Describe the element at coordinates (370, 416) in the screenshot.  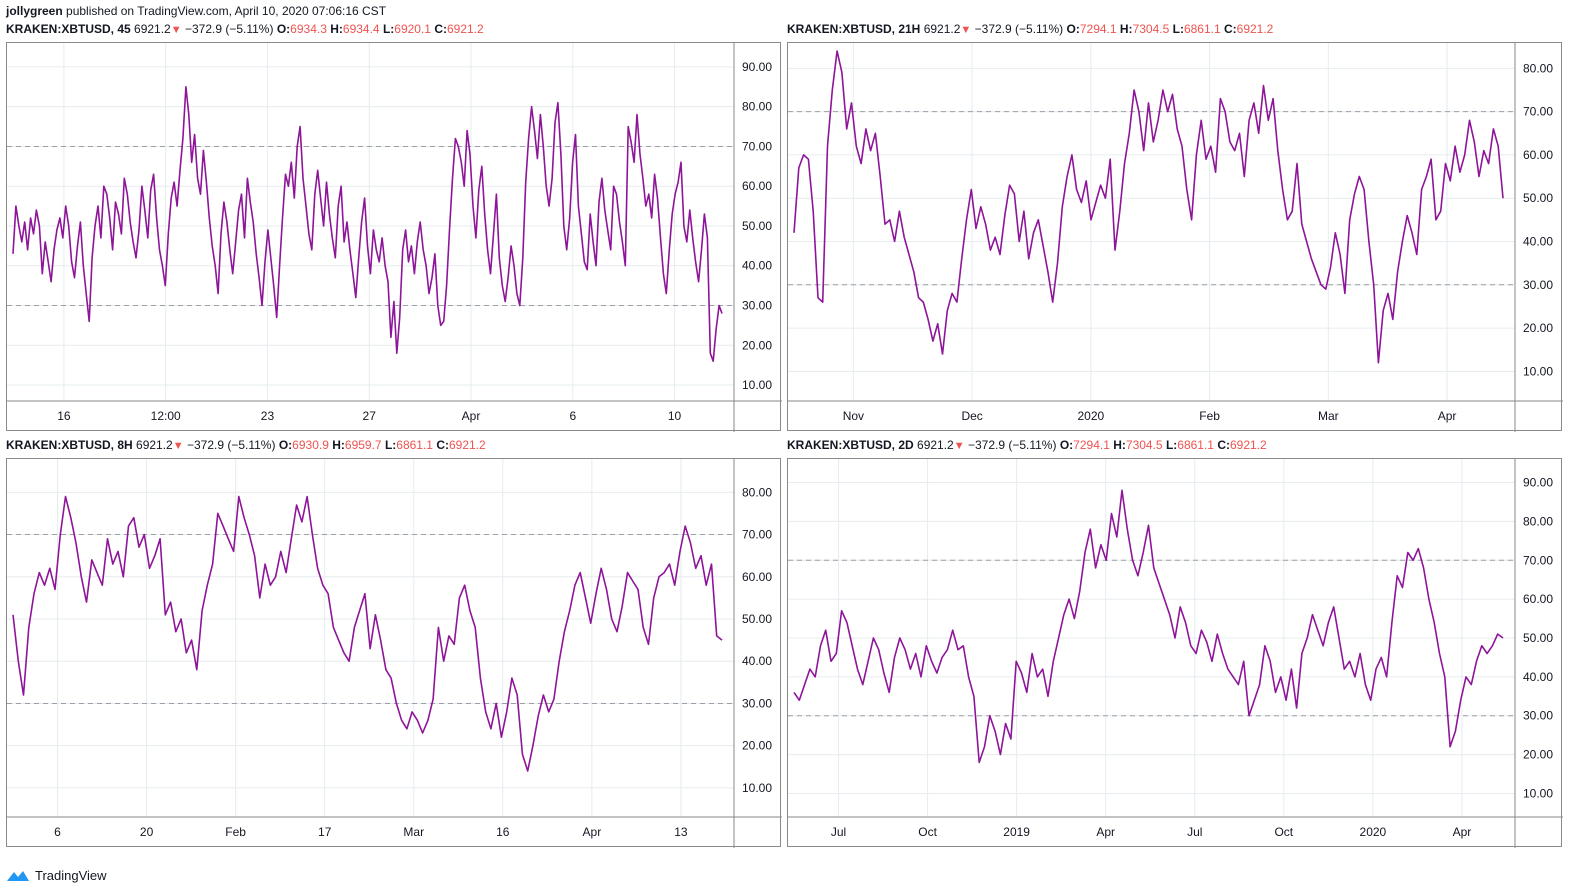
I see `x-tick-label: 27` at that location.